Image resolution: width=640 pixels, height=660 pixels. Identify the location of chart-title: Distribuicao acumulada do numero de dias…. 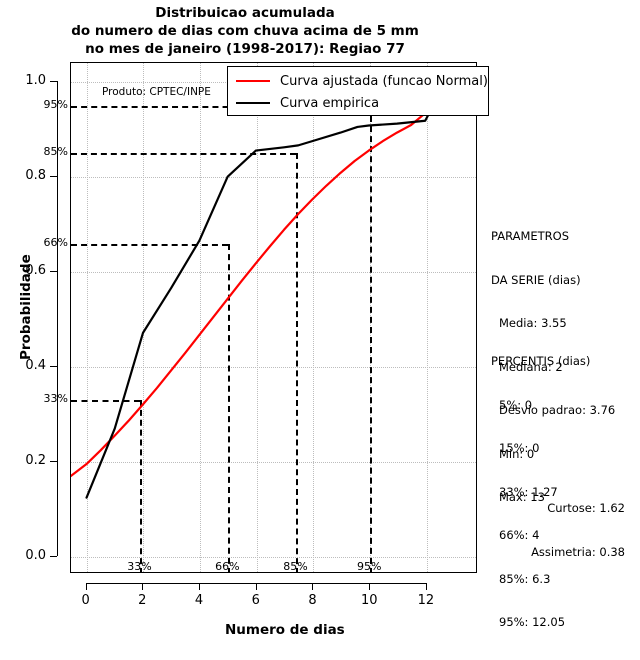
(245, 31).